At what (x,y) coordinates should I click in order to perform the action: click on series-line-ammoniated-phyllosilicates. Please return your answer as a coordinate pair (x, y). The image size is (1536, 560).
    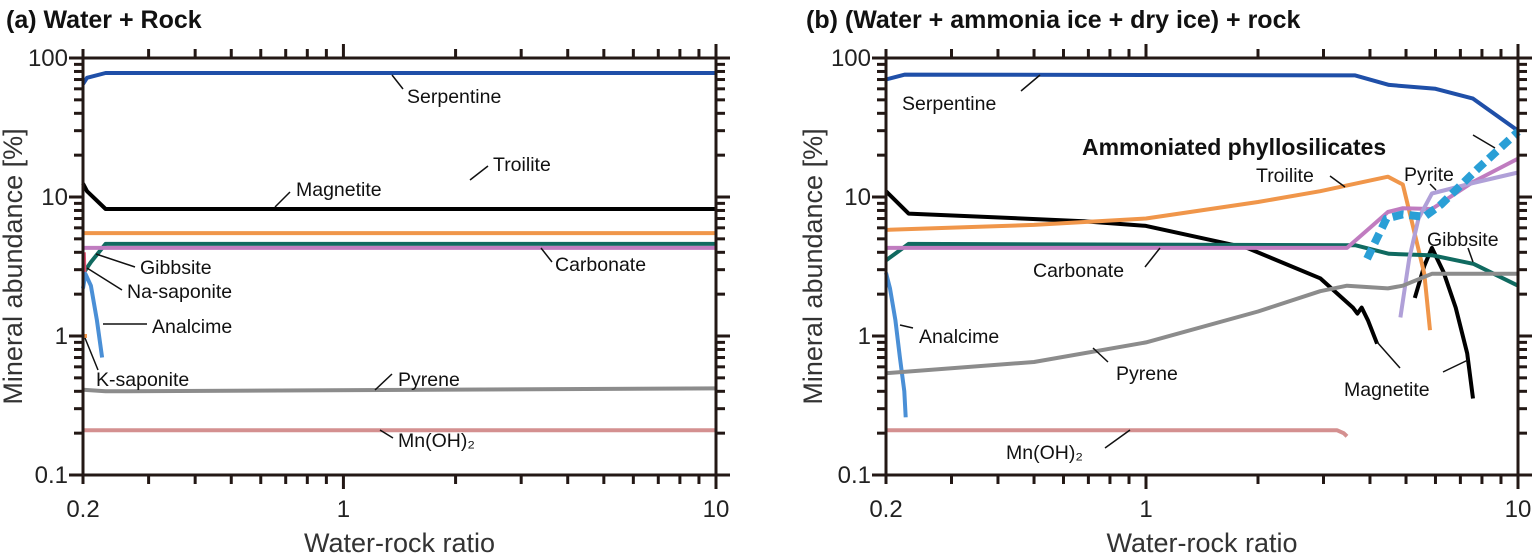
    Looking at the image, I should click on (1442, 194).